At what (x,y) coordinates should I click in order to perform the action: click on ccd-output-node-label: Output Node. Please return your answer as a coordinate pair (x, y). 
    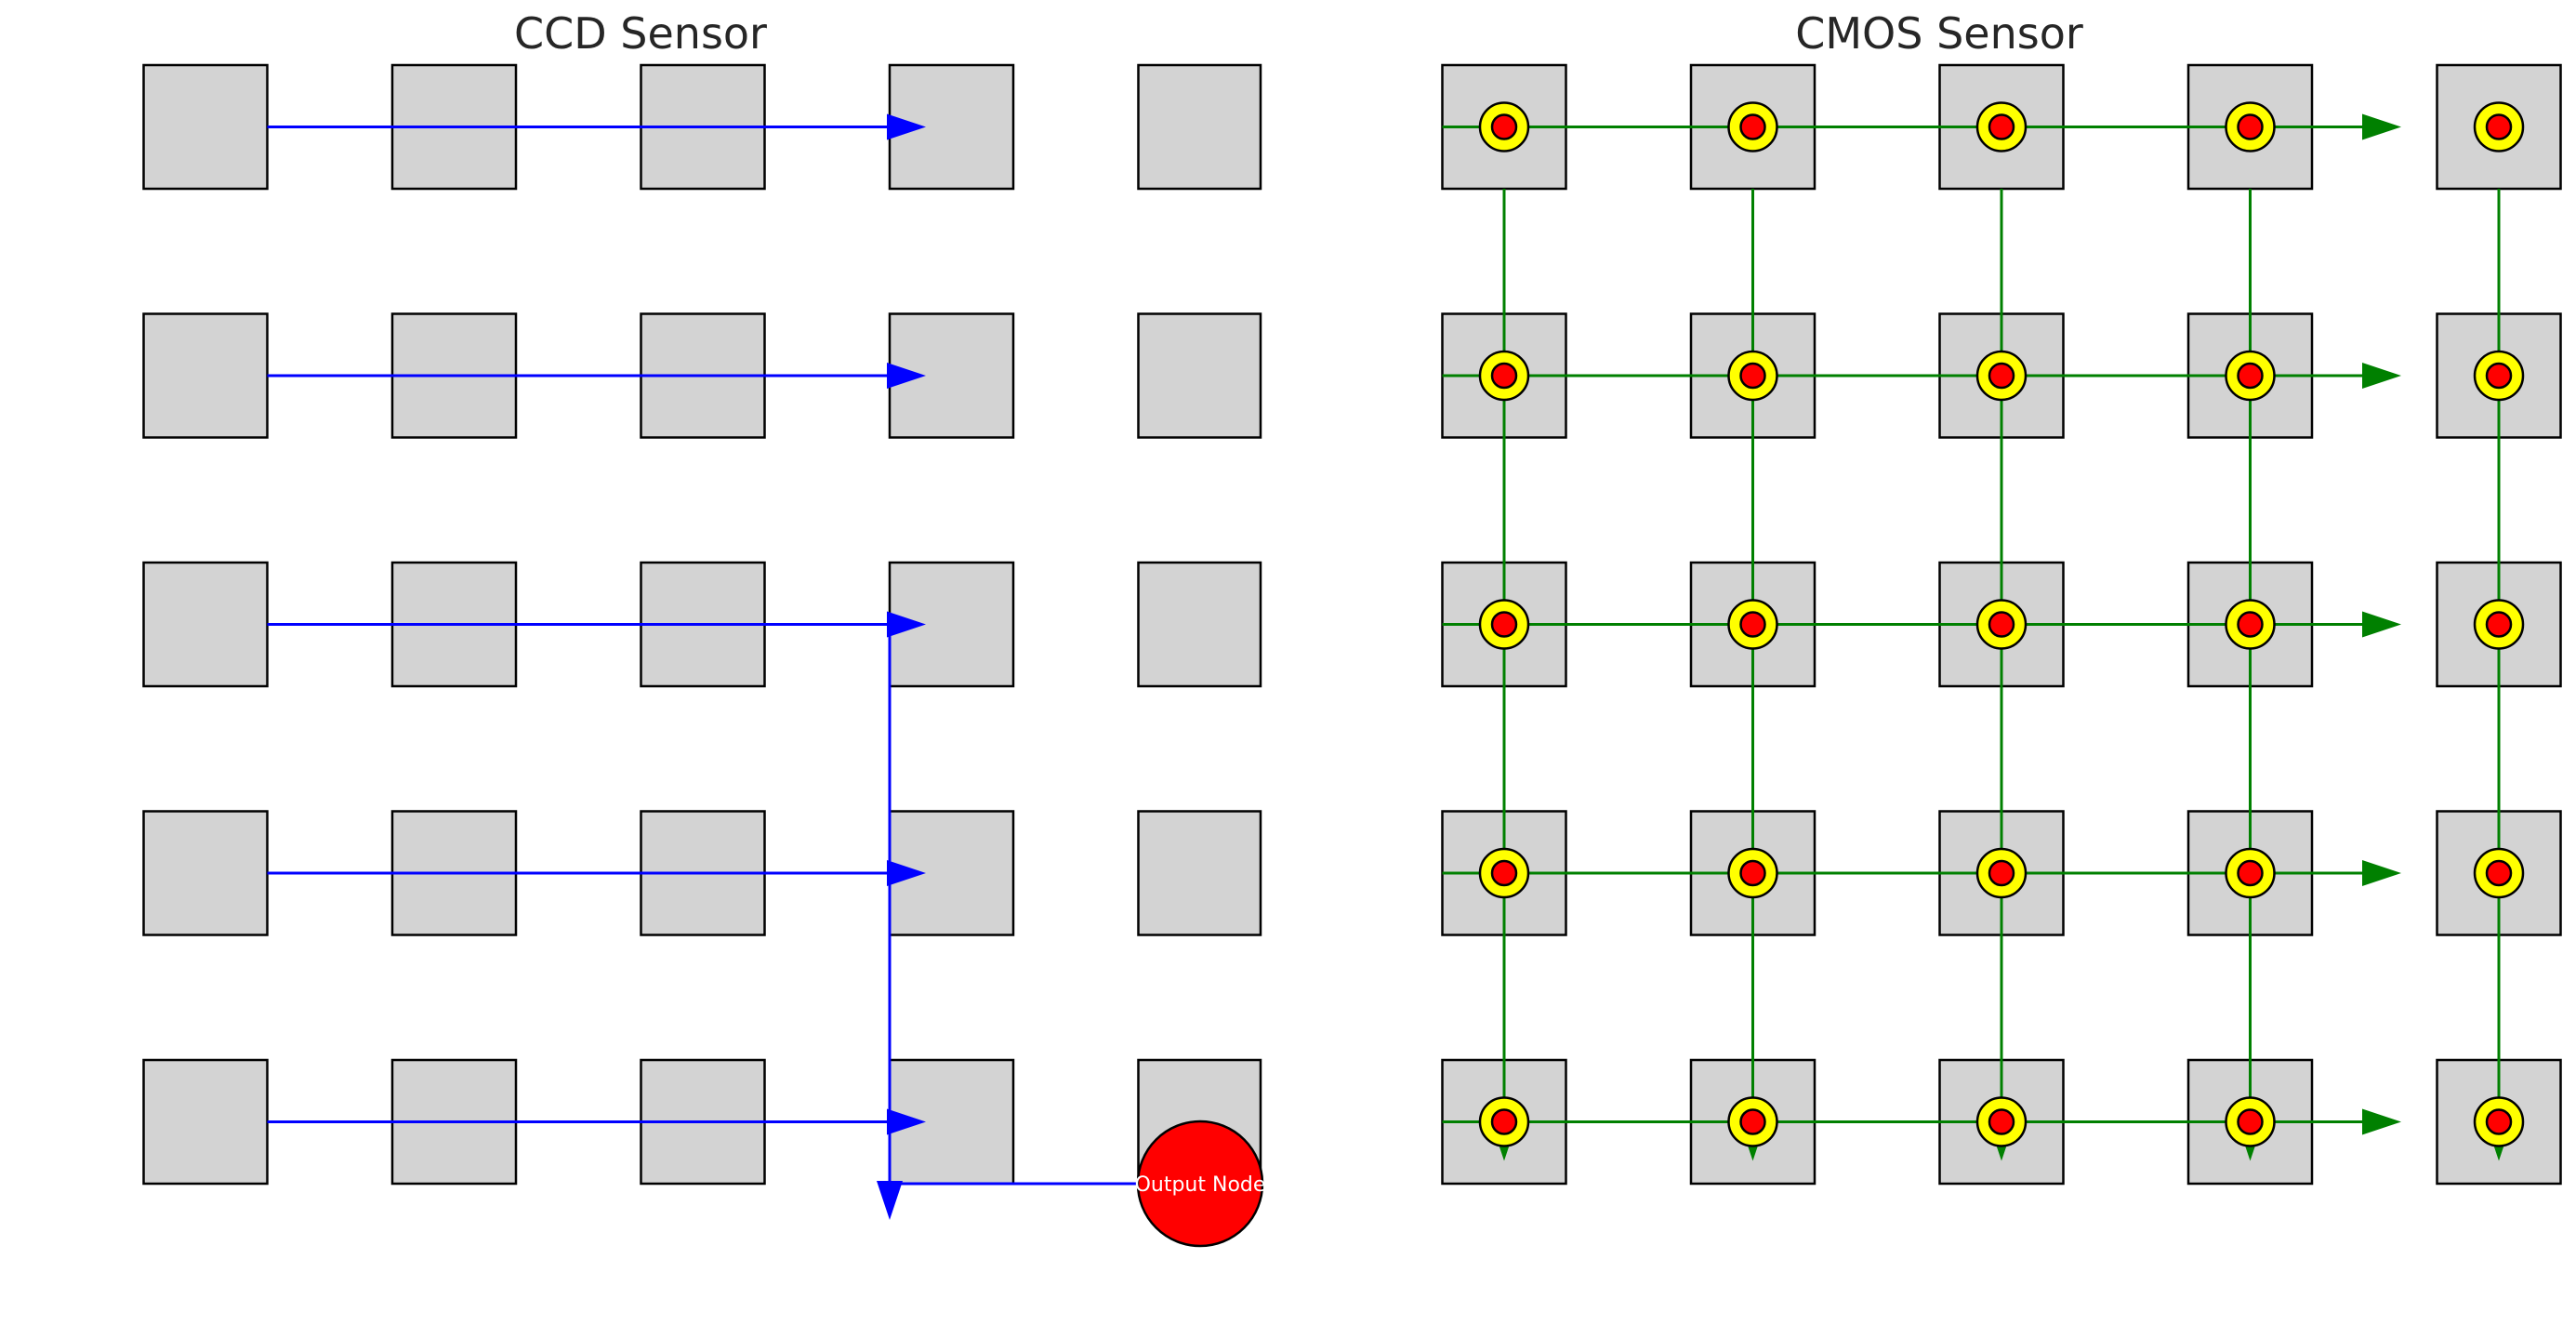
    Looking at the image, I should click on (1200, 1185).